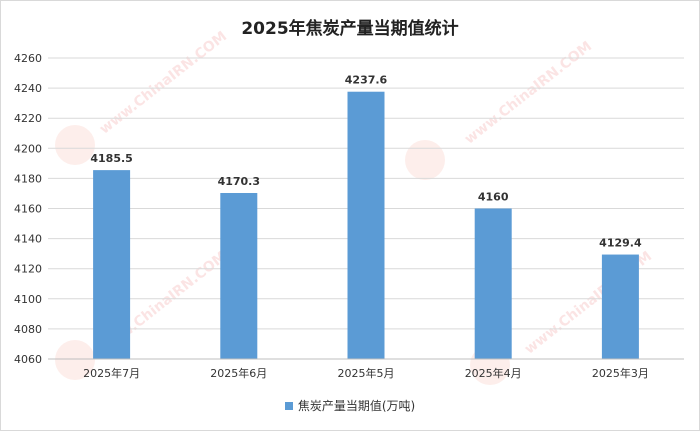 Image resolution: width=700 pixels, height=431 pixels. I want to click on data-label: 4237.6, so click(366, 80).